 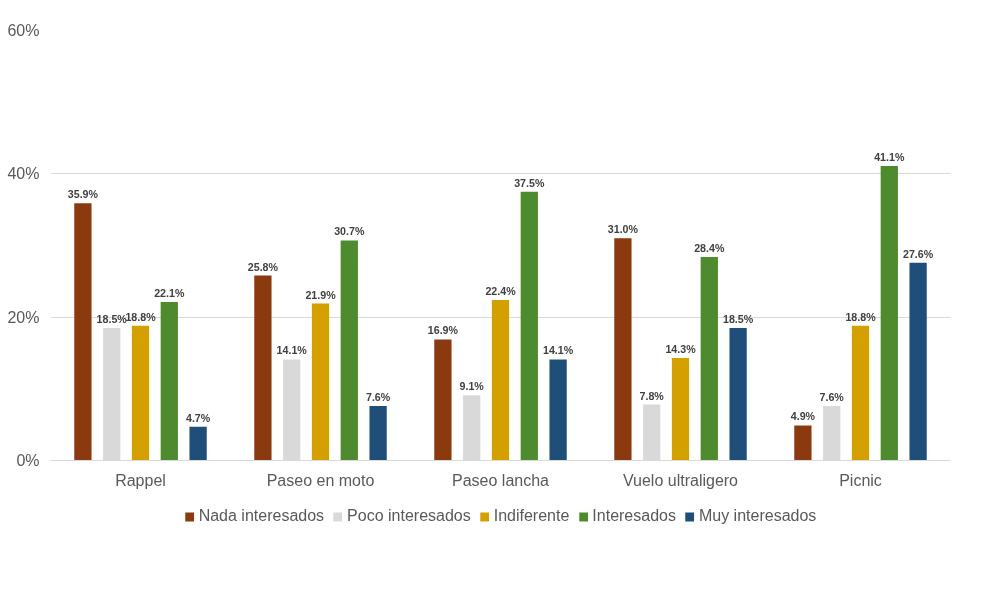 I want to click on data-label: 18.8%, so click(x=861, y=316).